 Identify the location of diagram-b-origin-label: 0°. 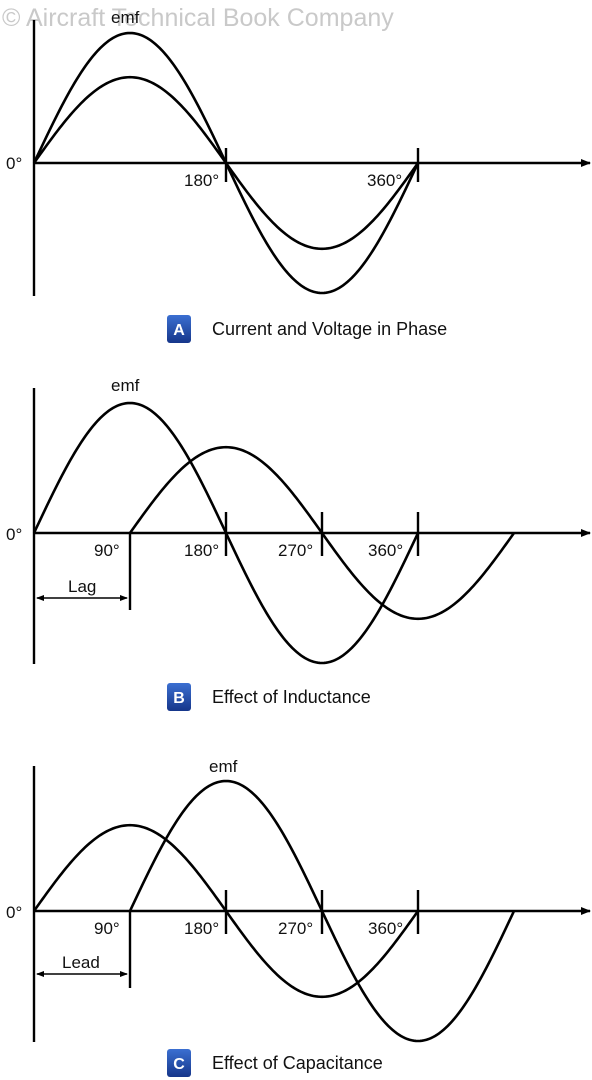
(14, 534).